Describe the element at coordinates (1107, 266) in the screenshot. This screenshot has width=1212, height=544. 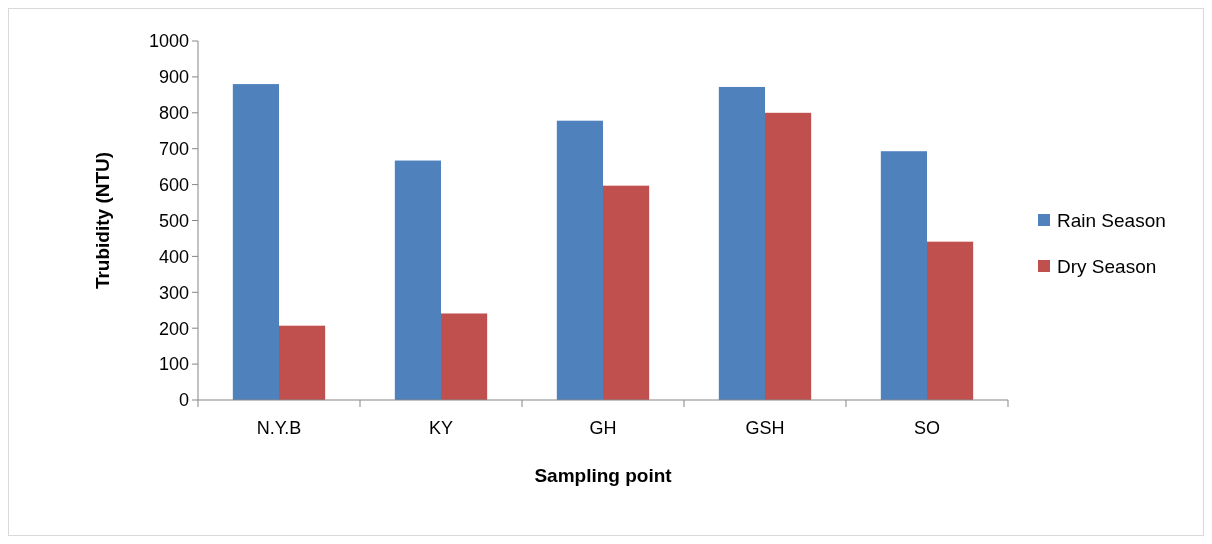
I see `legend-label: Dry Season` at that location.